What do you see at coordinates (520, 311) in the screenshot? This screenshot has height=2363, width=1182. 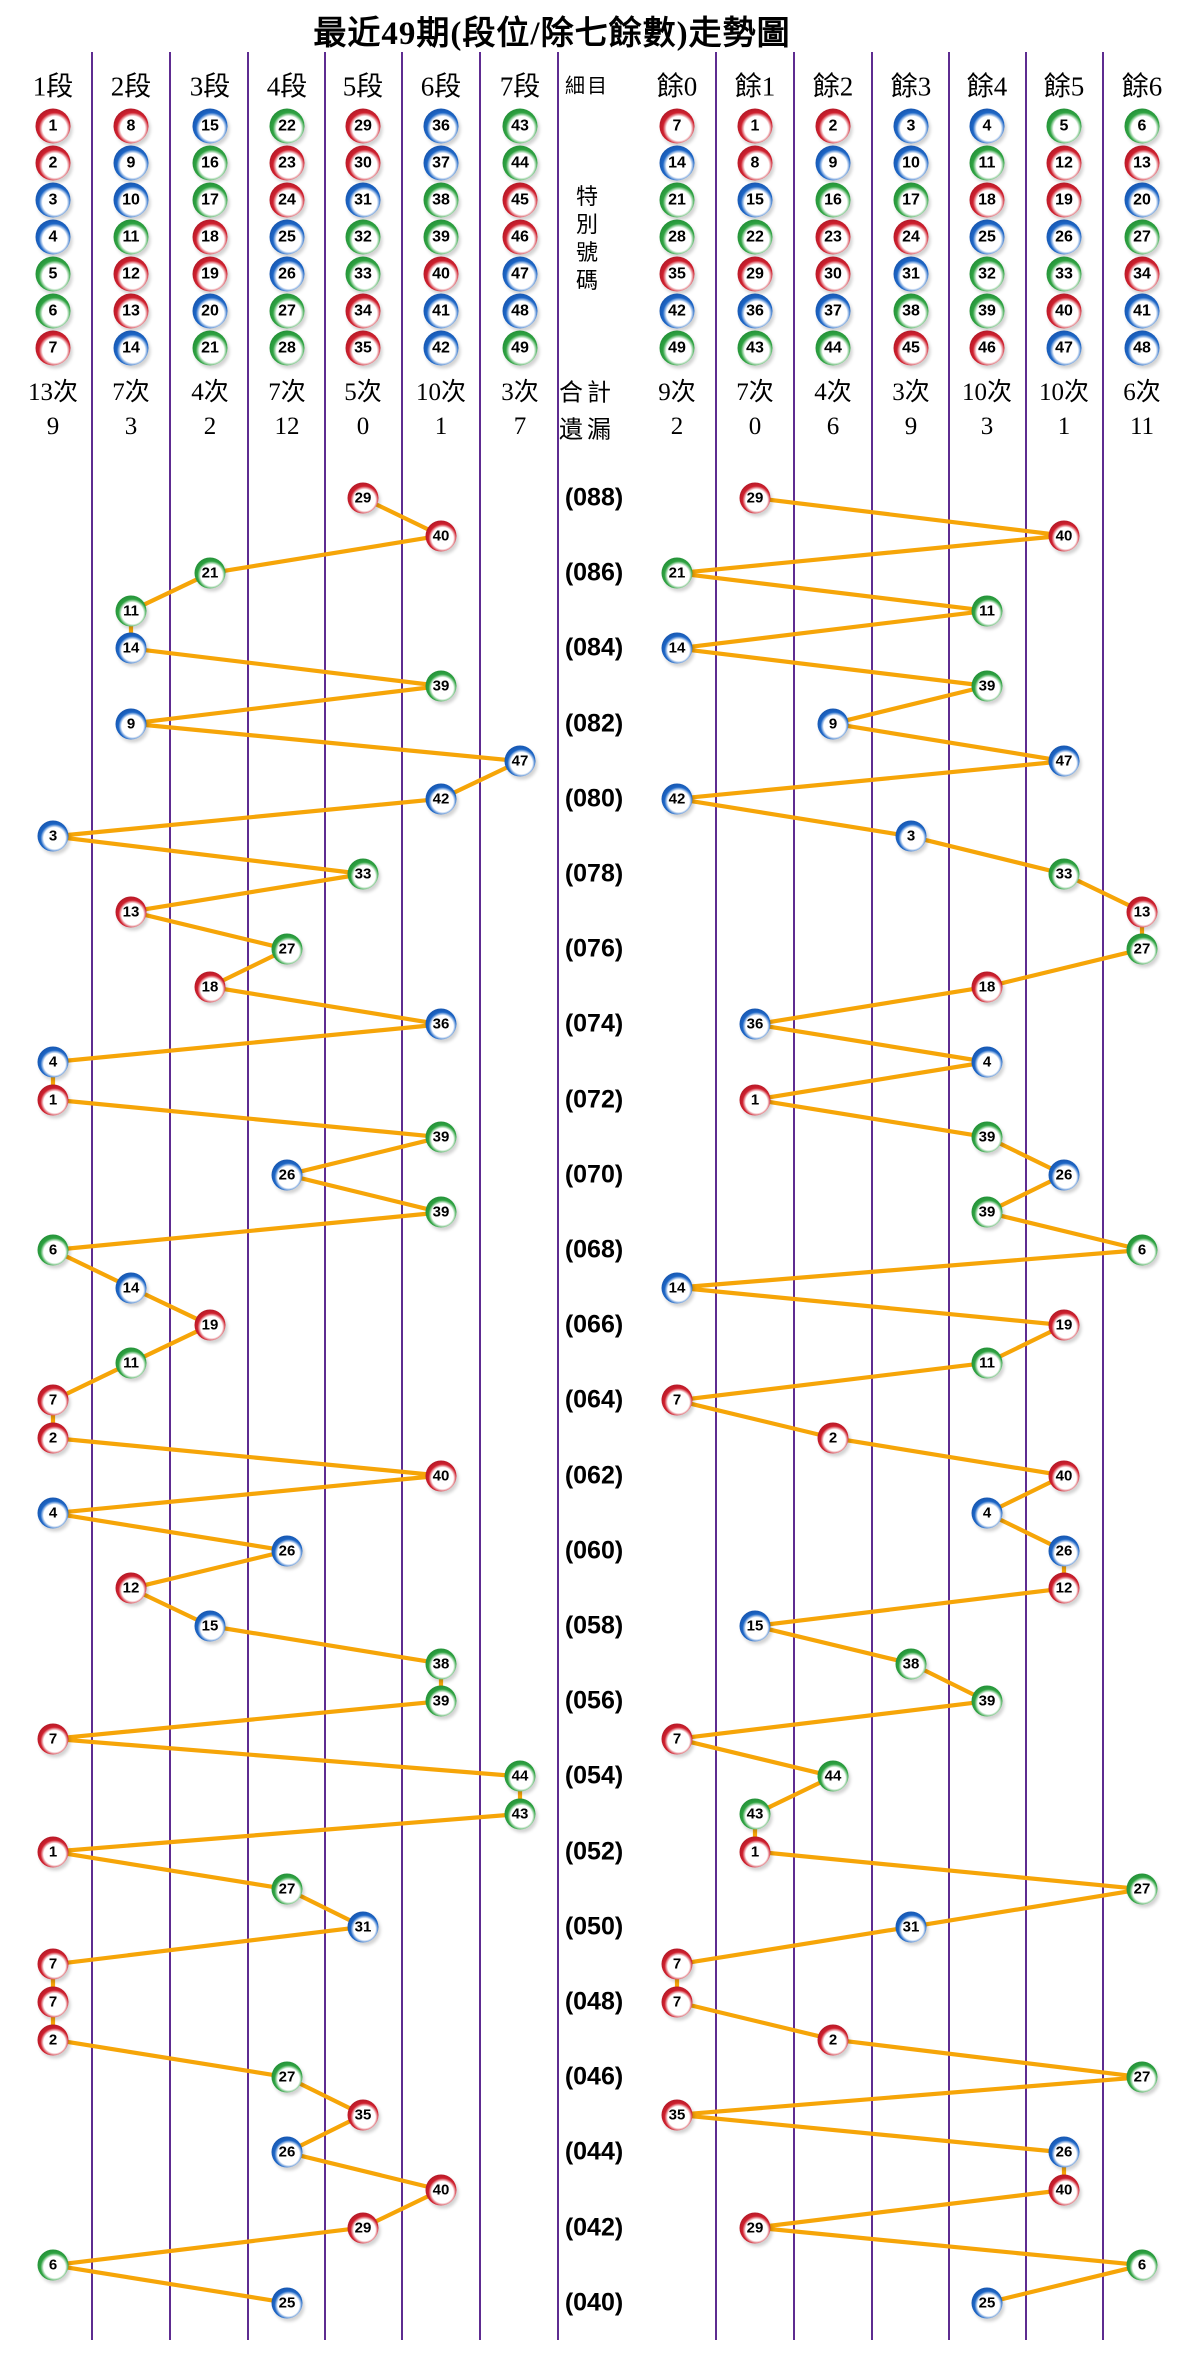 I see `legend-ball-left-48: 48` at bounding box center [520, 311].